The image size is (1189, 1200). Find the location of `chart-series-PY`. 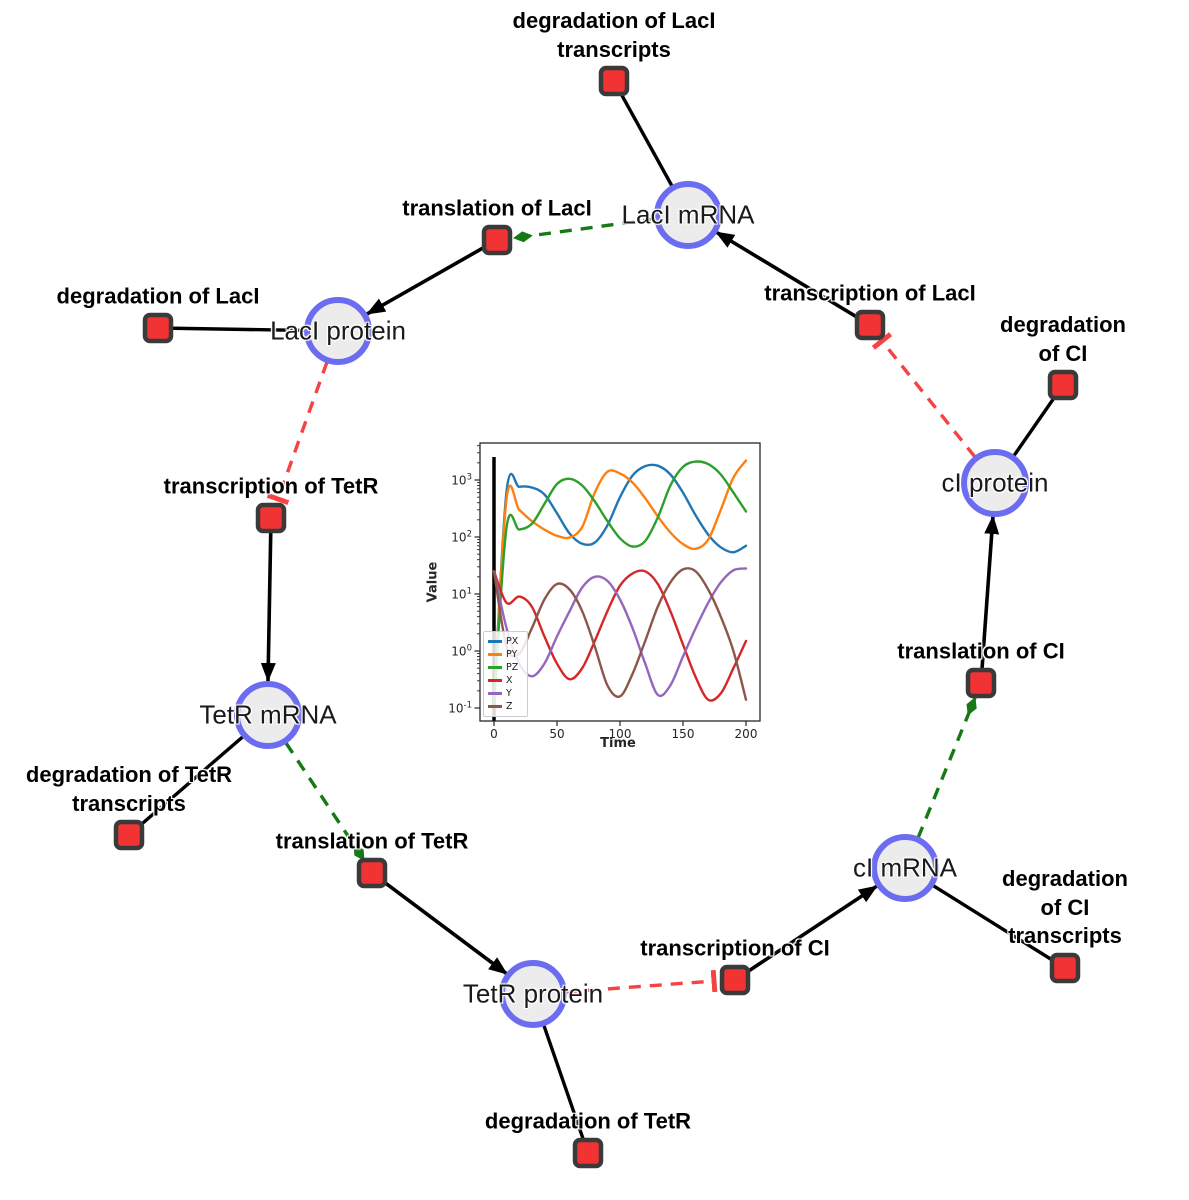

chart-series-PY is located at coordinates (620, 582).